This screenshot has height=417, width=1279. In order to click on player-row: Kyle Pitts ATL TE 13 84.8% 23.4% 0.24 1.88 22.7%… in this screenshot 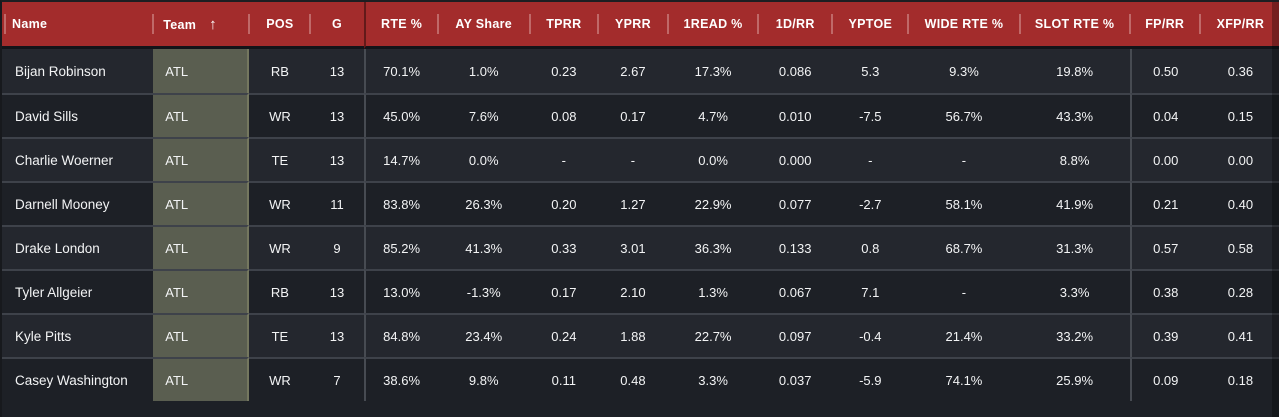, I will do `click(640, 335)`.